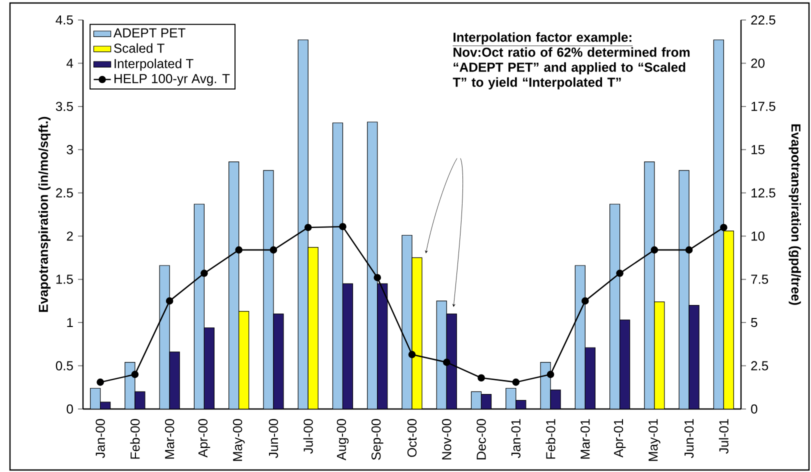 The height and width of the screenshot is (472, 811). What do you see at coordinates (620, 438) in the screenshot?
I see `x-tick-label: Apr-01` at bounding box center [620, 438].